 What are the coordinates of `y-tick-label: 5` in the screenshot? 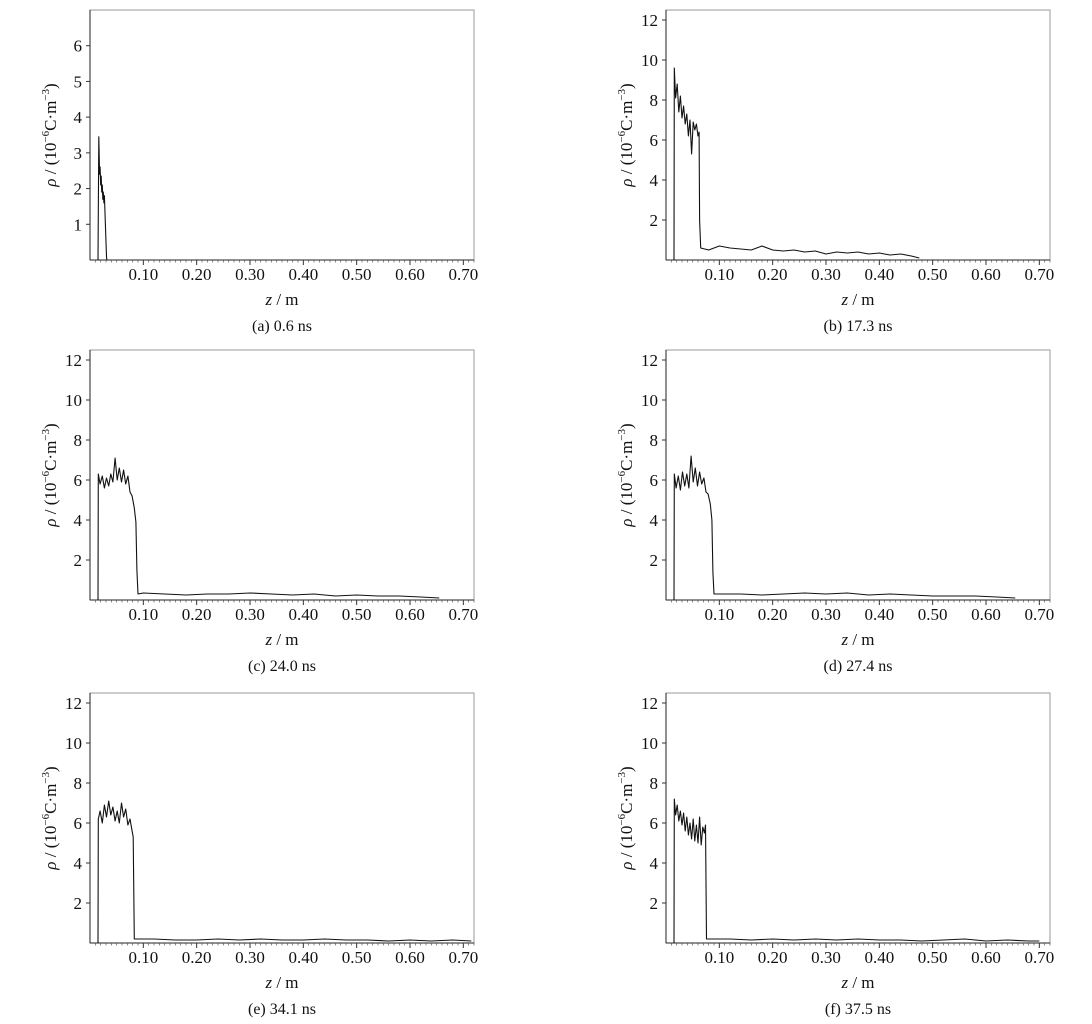 It's located at (78, 81).